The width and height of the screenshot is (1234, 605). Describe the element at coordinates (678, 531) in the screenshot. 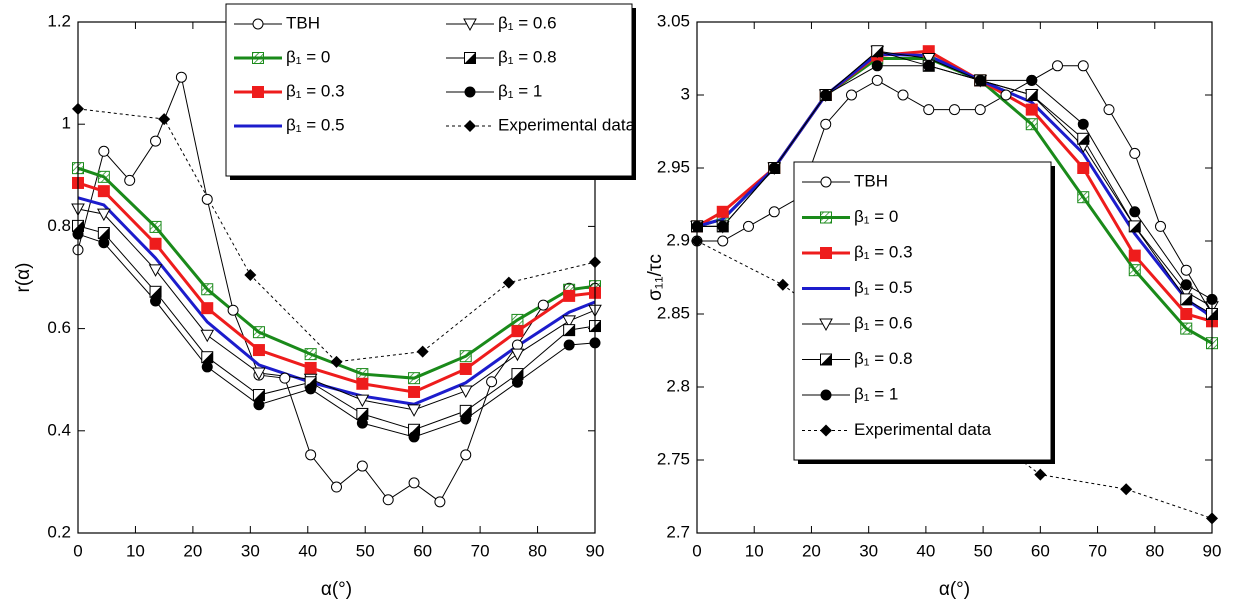

I see `y-tick-label: 2.7` at that location.